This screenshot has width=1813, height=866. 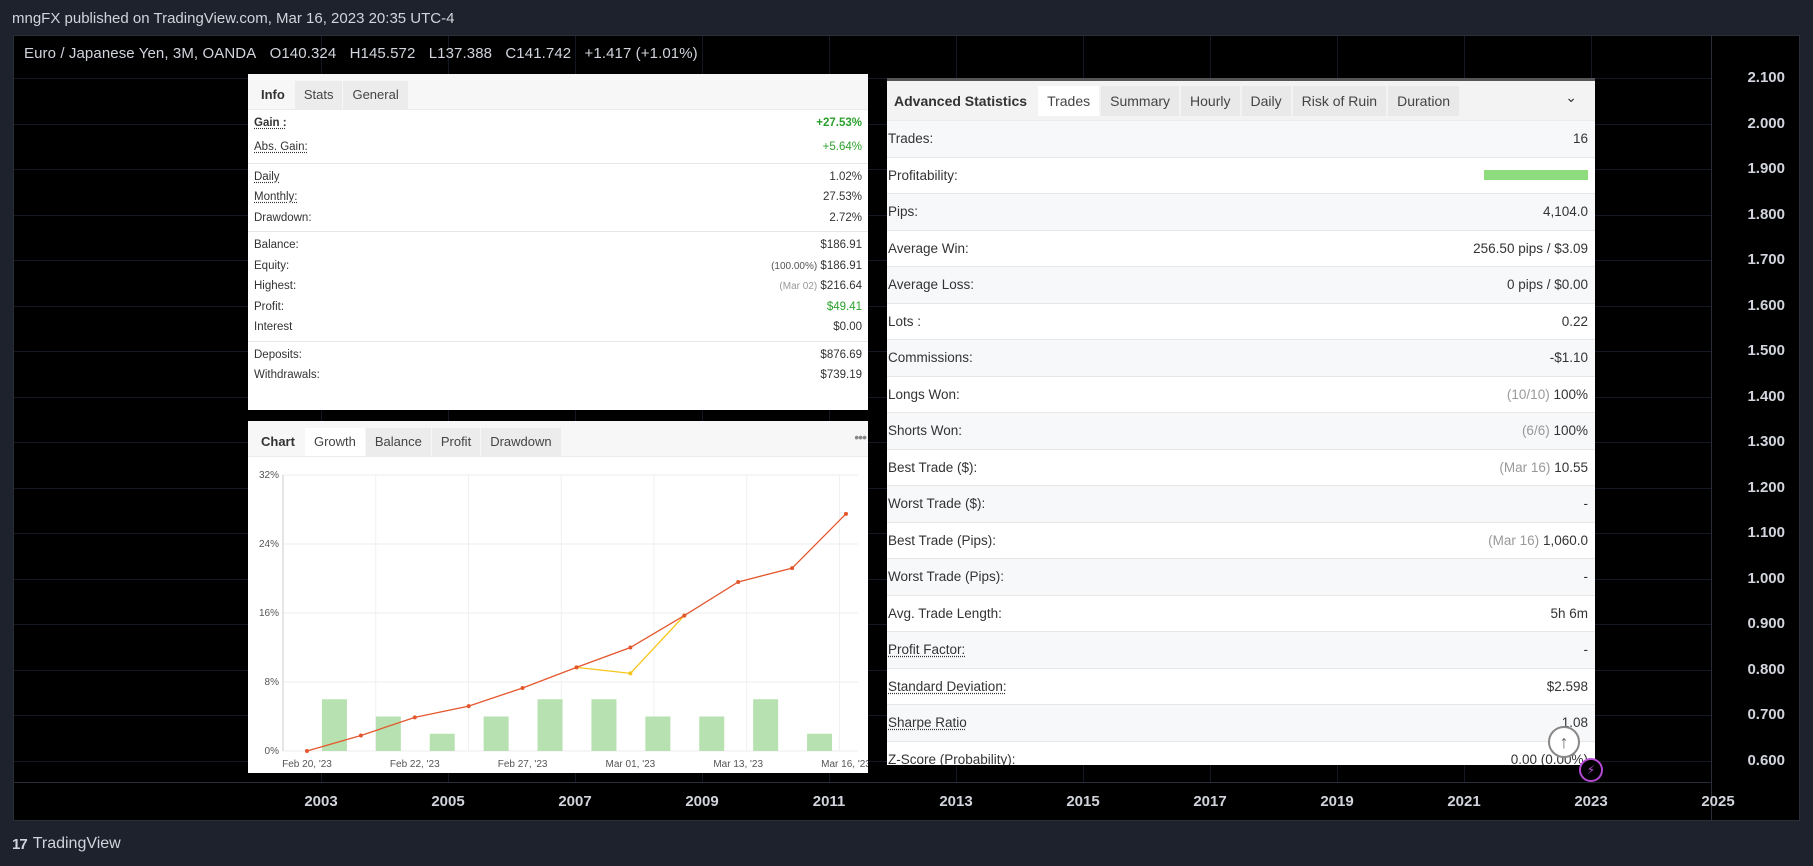 What do you see at coordinates (947, 686) in the screenshot?
I see `stat-label: Standard Deviation:` at bounding box center [947, 686].